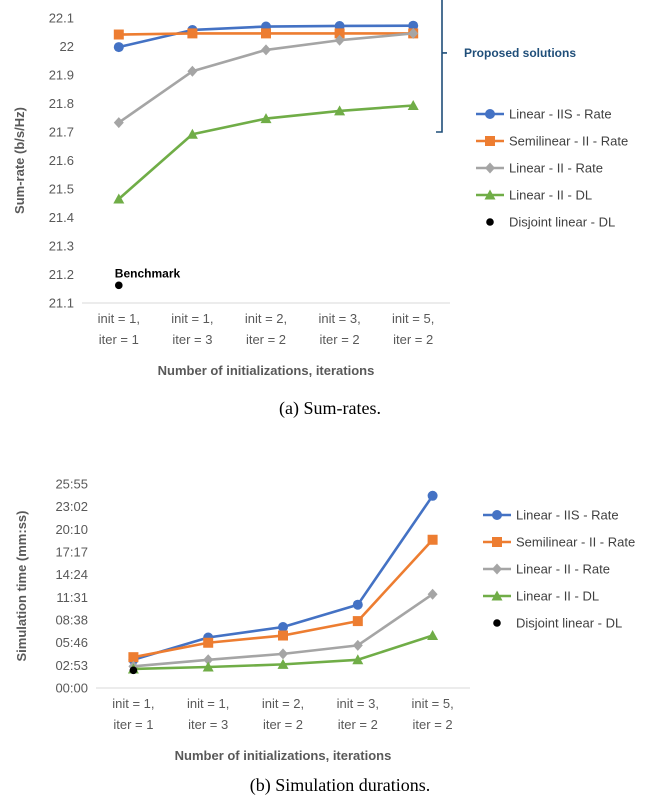 This screenshot has height=802, width=662. Describe the element at coordinates (72, 597) in the screenshot. I see `y-tick-label: 11:31` at that location.